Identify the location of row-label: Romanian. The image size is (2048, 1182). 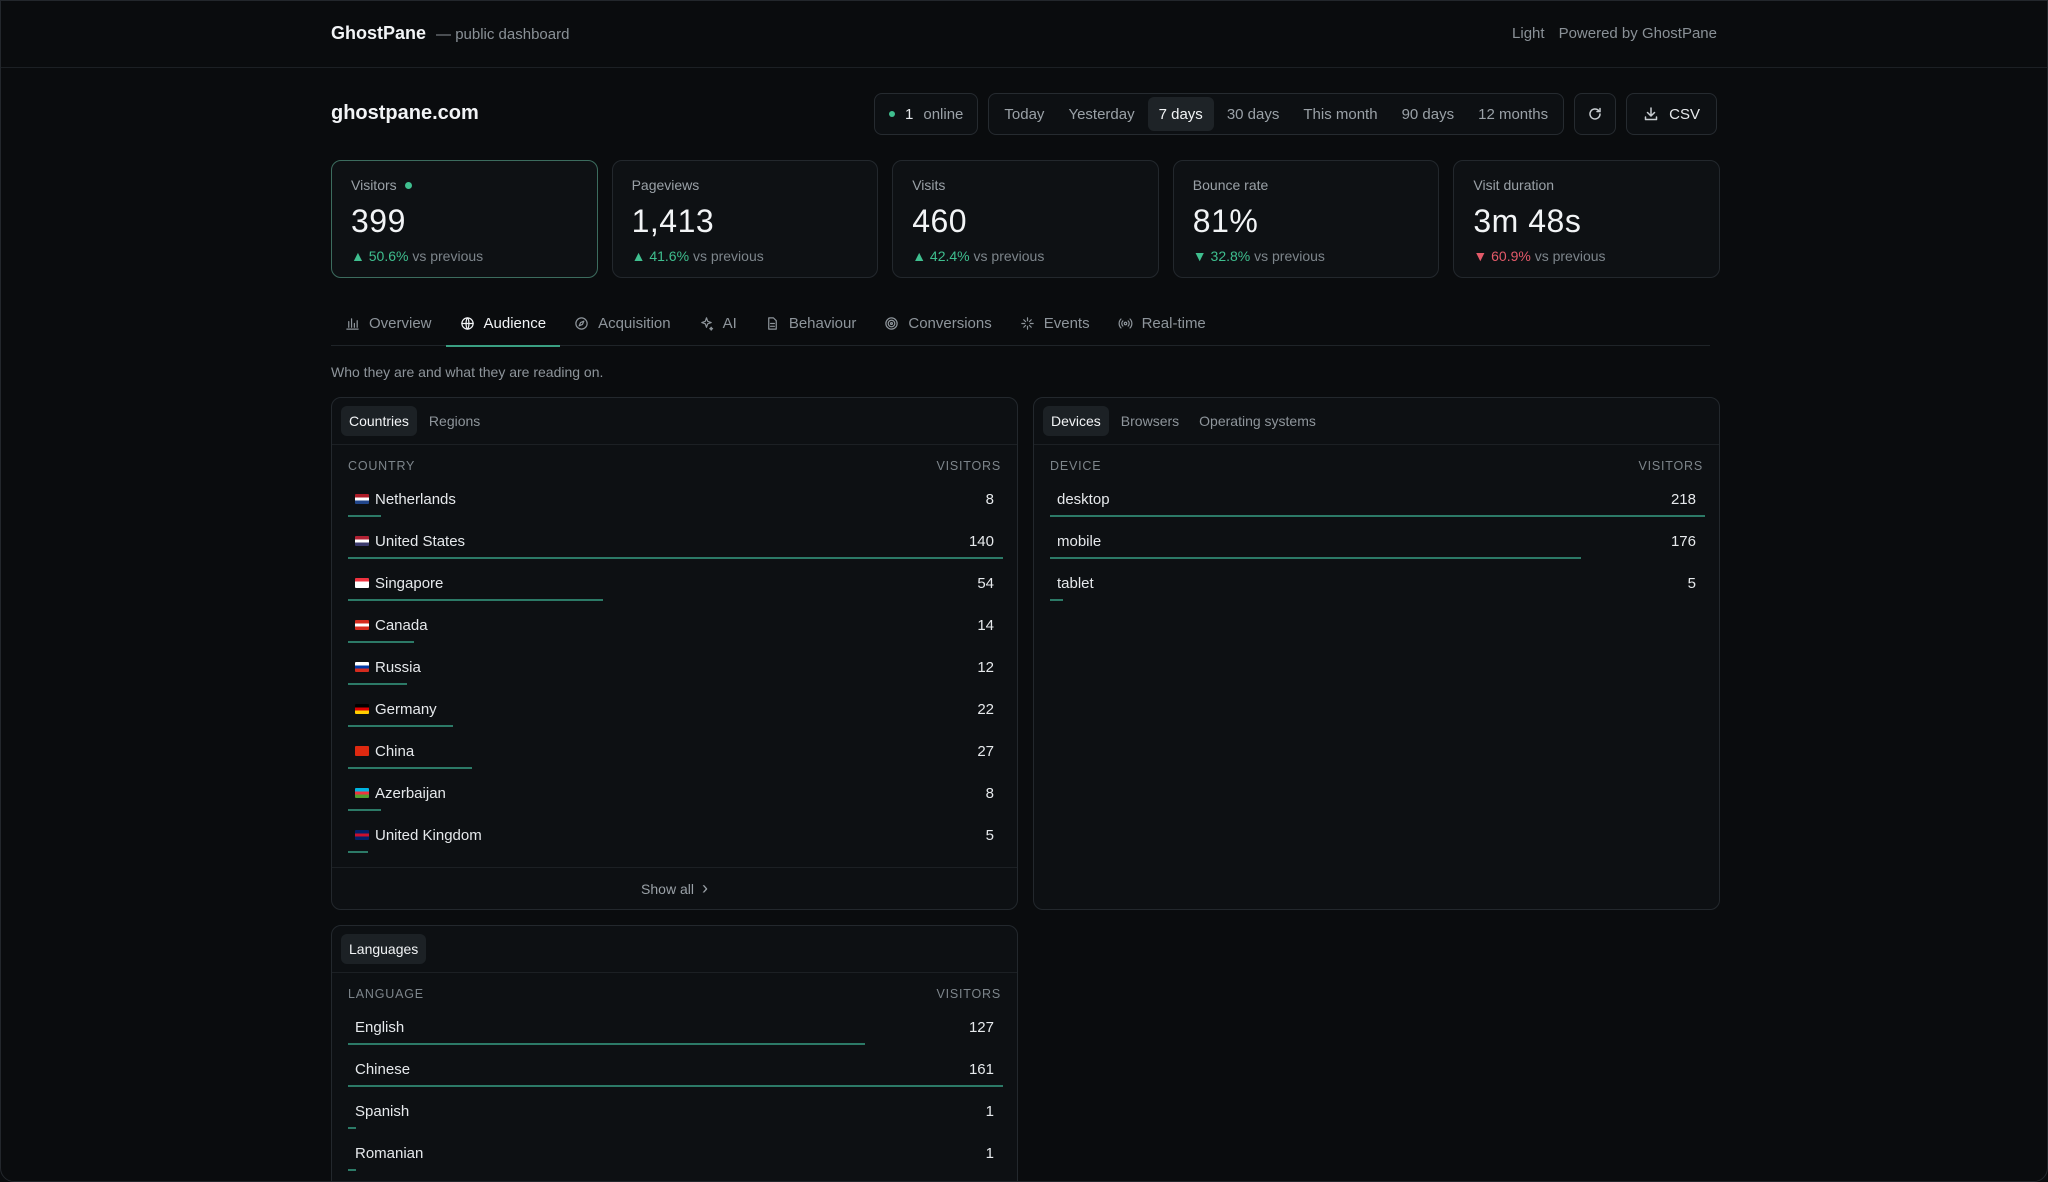
(389, 1153).